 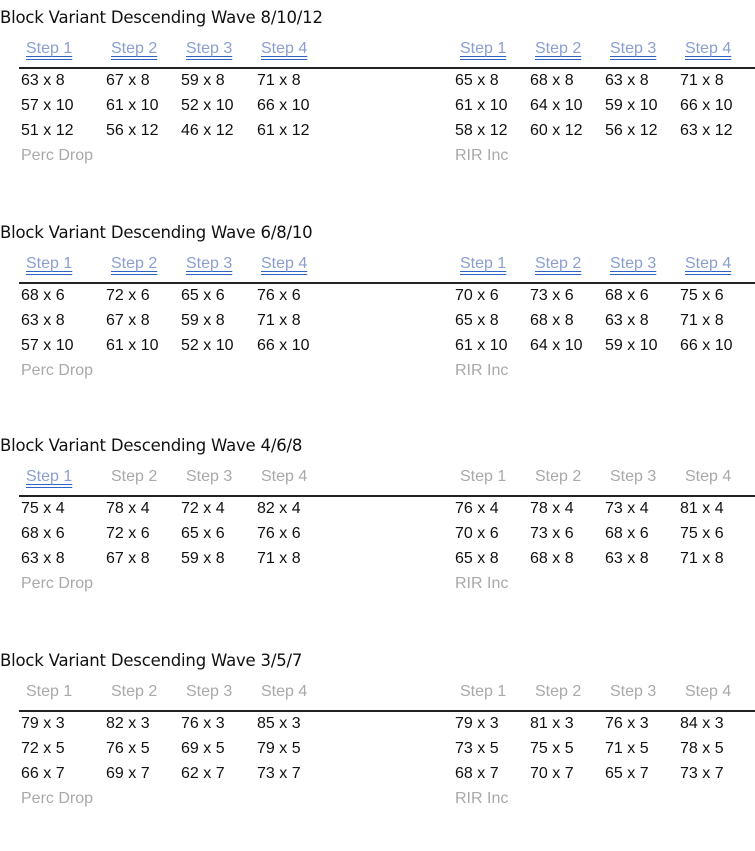 What do you see at coordinates (279, 773) in the screenshot?
I see `left-table-cell: 73 x 7` at bounding box center [279, 773].